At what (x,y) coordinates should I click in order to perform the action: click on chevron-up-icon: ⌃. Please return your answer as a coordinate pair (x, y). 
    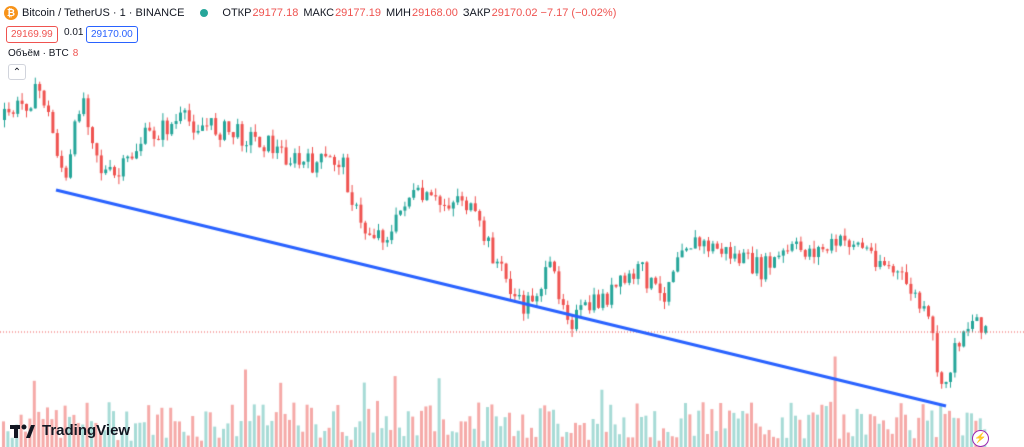
    Looking at the image, I should click on (17, 72).